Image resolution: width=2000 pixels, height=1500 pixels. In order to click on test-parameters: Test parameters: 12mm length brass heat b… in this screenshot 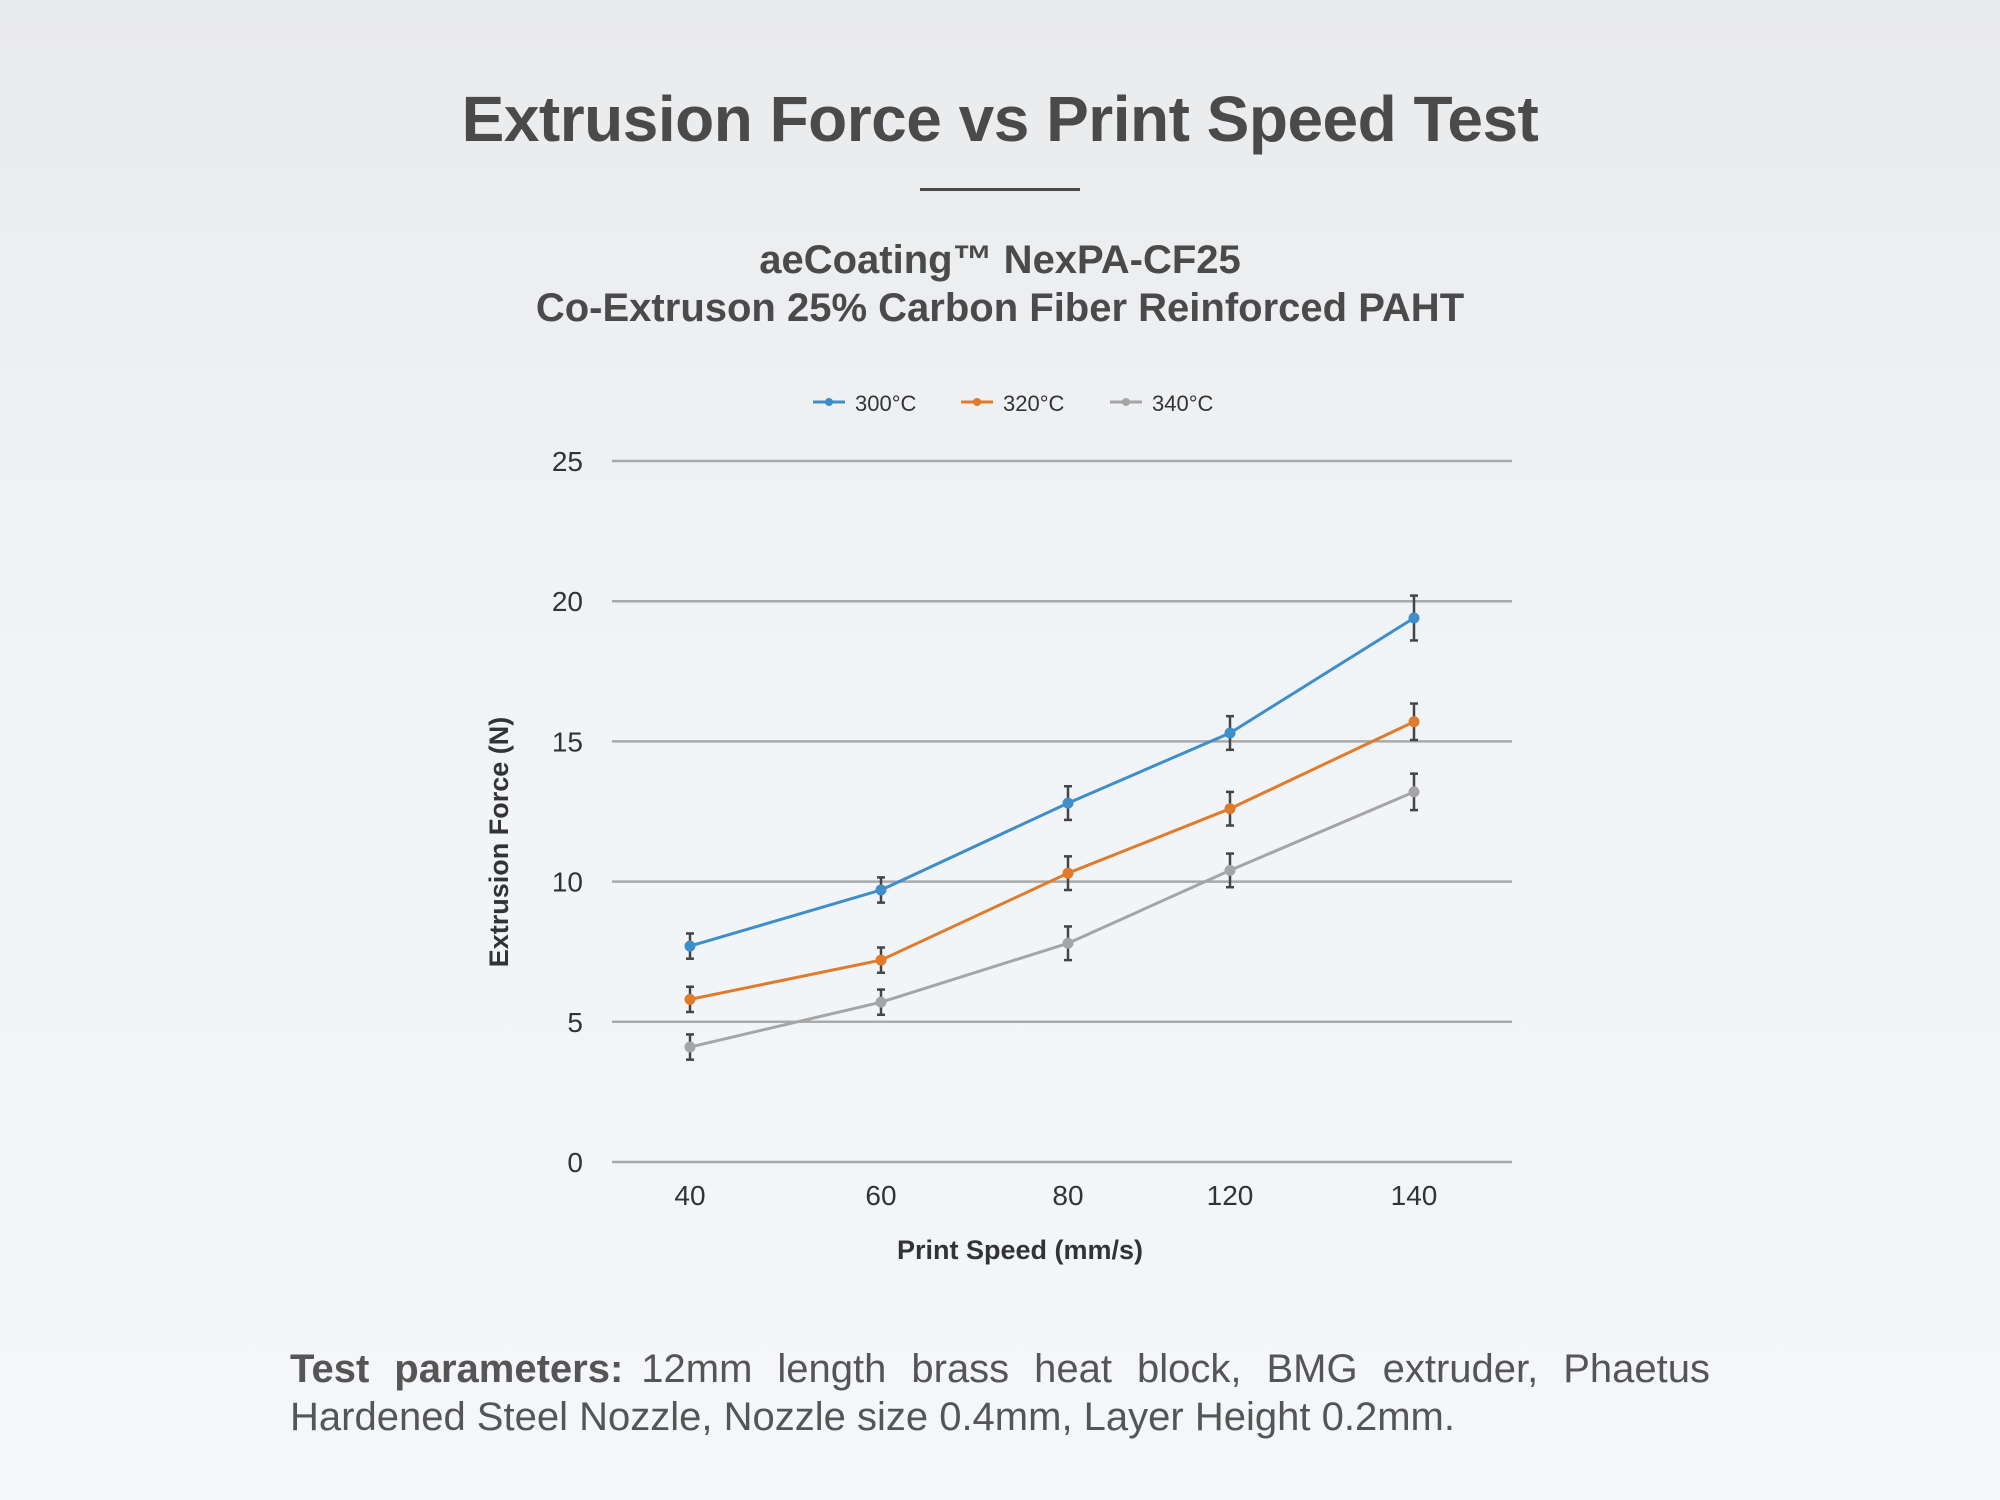, I will do `click(1000, 1393)`.